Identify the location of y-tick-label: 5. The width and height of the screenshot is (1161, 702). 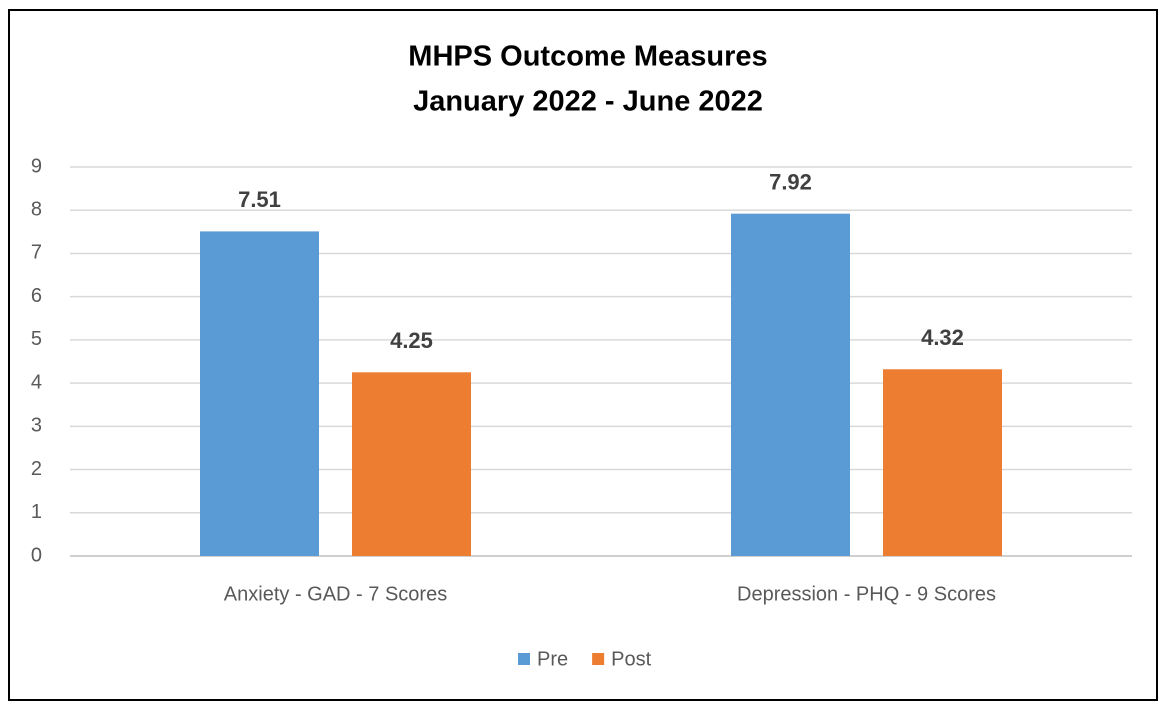
(36, 339).